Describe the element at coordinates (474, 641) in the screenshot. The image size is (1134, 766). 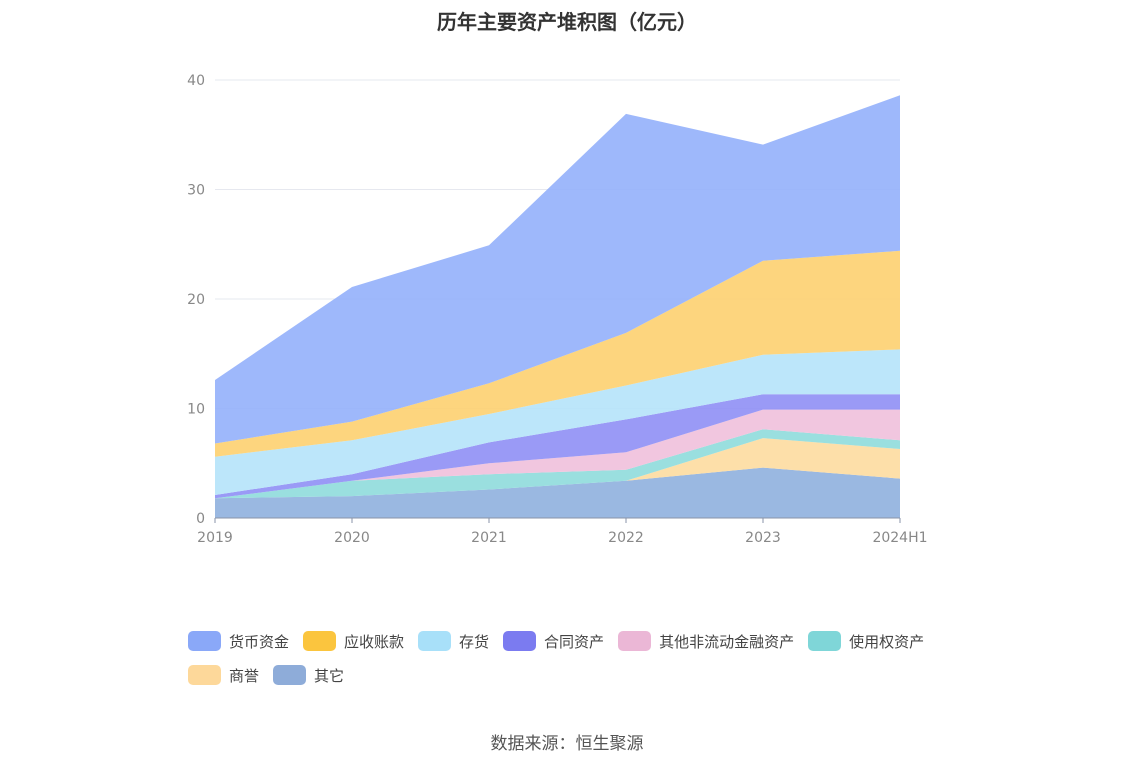
I see `legend-label: 存货` at that location.